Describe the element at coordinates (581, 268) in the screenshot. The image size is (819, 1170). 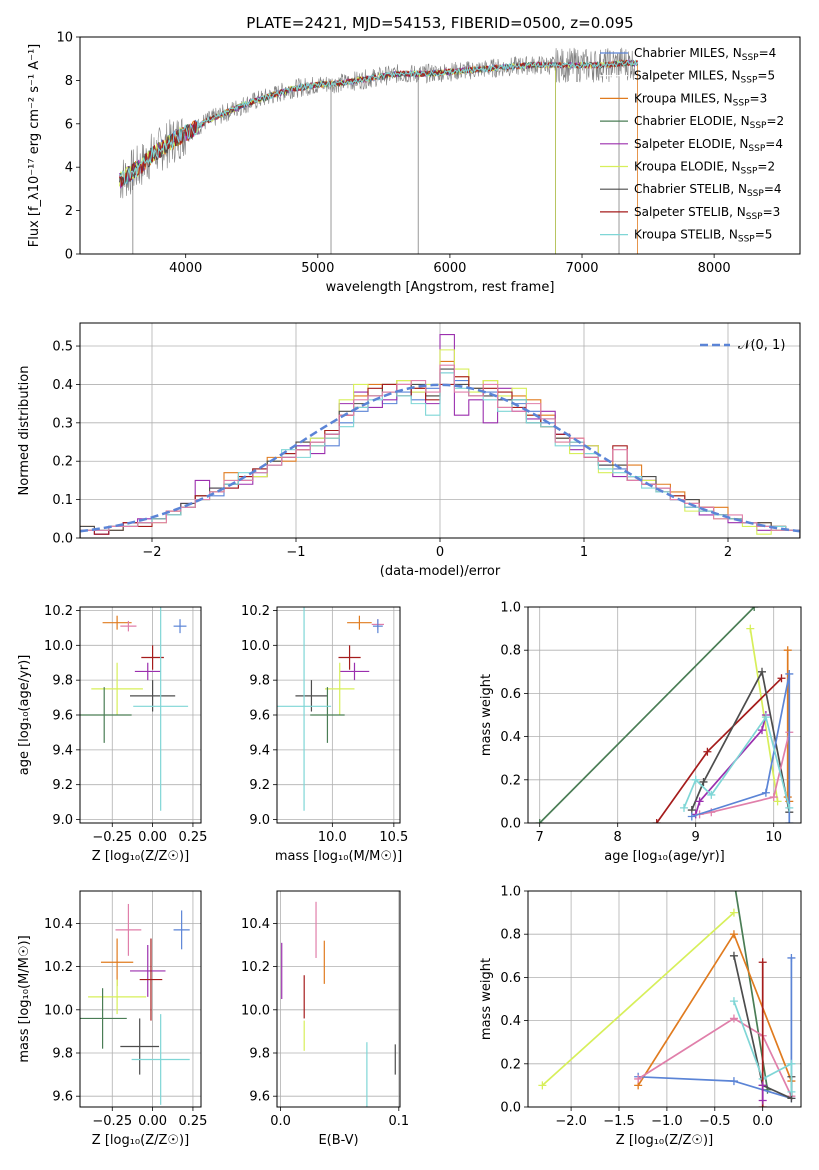
I see `x-tick-label: 7000` at that location.